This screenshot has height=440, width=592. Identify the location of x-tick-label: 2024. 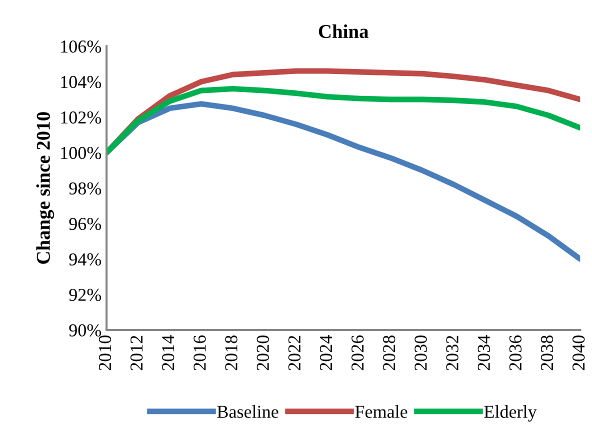
(326, 352).